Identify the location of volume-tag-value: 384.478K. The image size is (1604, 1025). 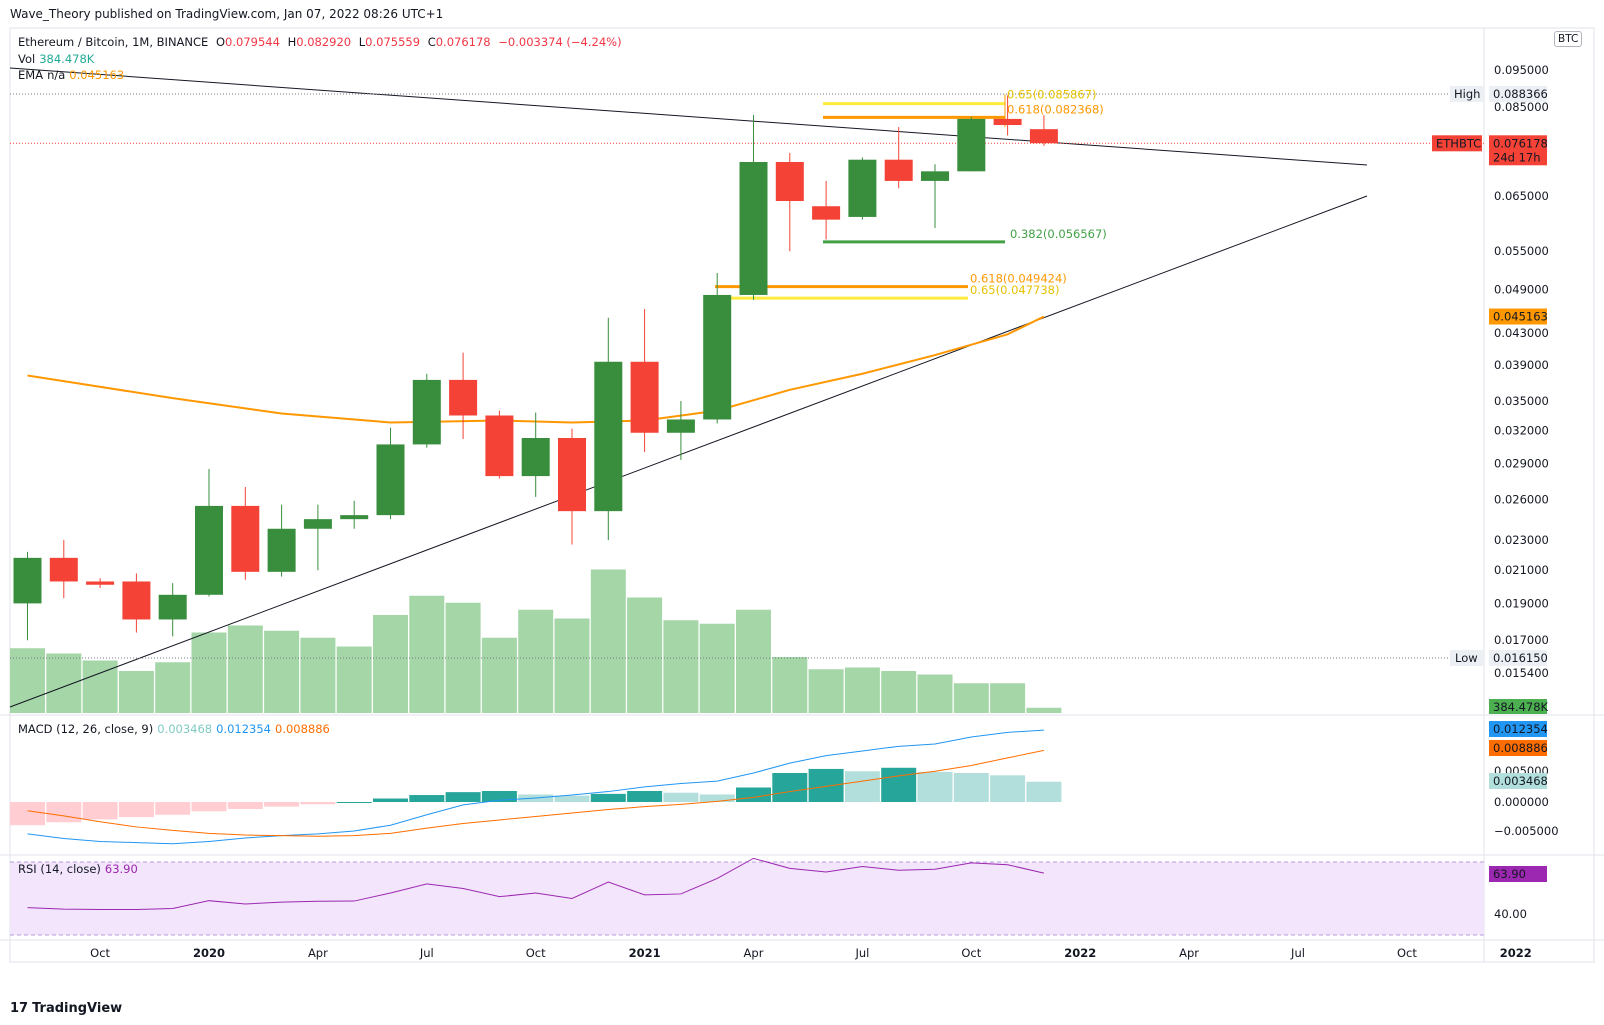
(1521, 707).